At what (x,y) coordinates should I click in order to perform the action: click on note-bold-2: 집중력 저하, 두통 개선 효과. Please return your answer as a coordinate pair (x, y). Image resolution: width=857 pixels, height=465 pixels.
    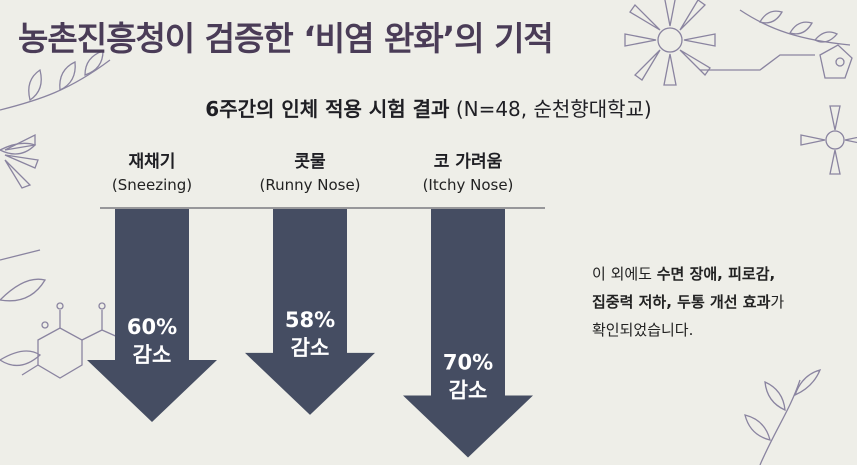
    Looking at the image, I should click on (681, 302).